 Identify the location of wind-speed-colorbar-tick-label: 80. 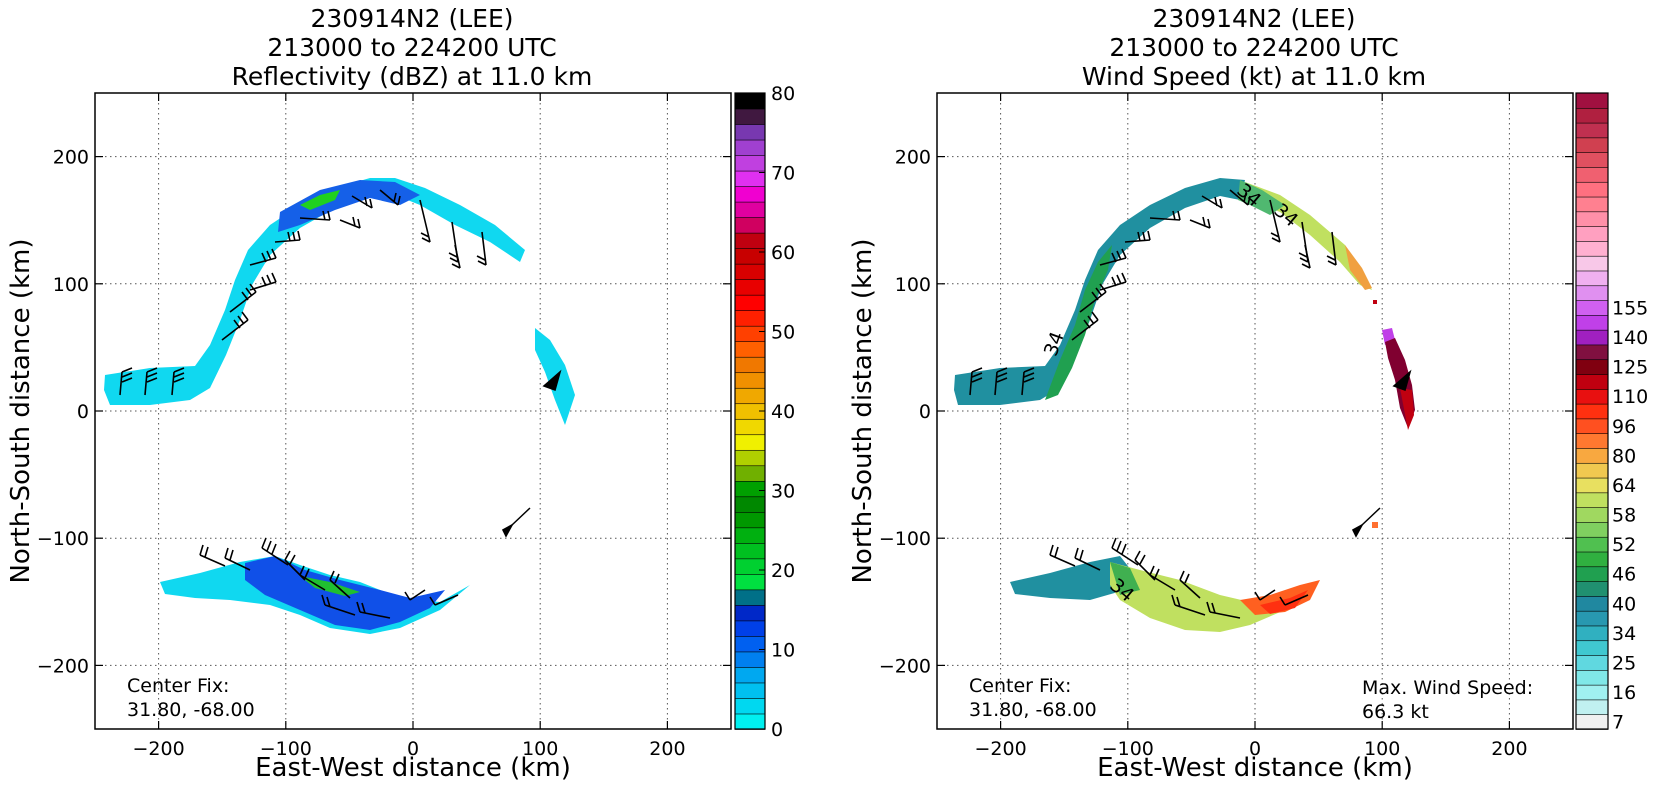
(1624, 456).